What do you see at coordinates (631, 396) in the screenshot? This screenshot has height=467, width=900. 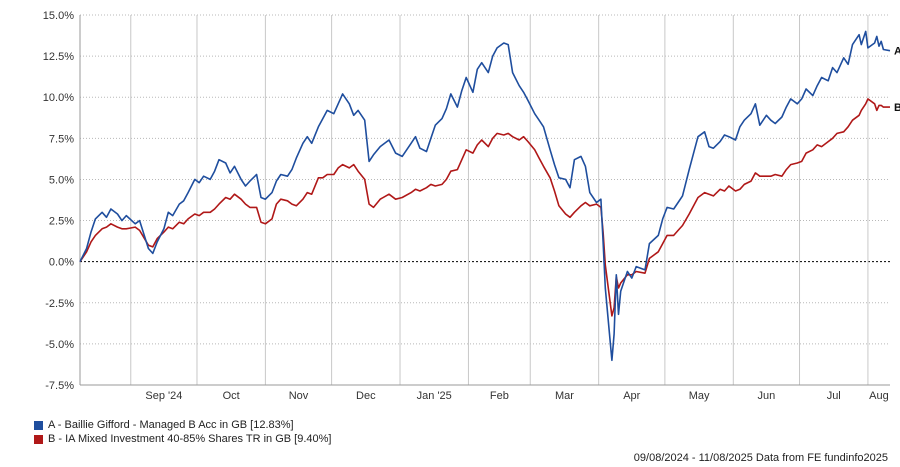 I see `x-tick-label: Apr` at bounding box center [631, 396].